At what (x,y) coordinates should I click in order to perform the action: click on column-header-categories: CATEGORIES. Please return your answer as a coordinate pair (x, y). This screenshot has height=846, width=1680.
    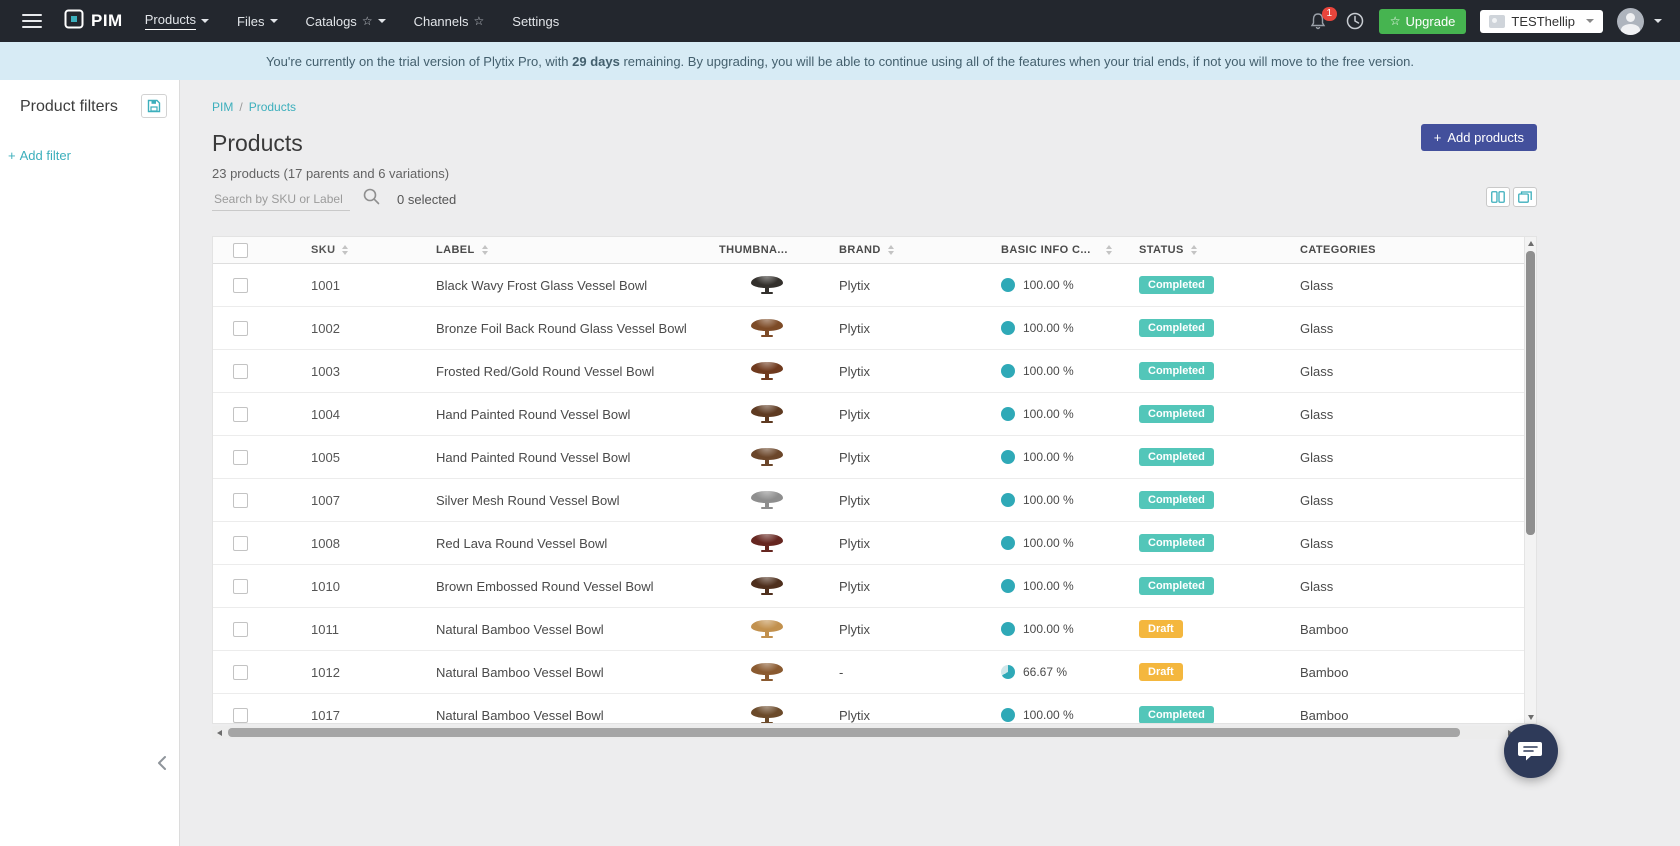
    Looking at the image, I should click on (1406, 250).